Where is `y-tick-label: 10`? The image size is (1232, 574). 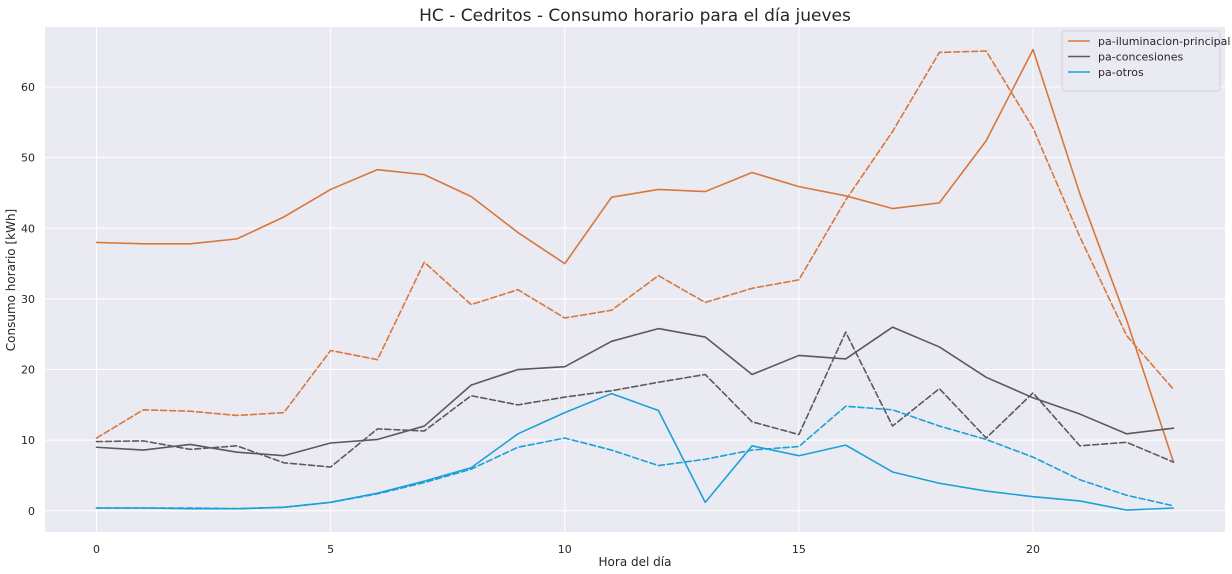 y-tick-label: 10 is located at coordinates (28, 440).